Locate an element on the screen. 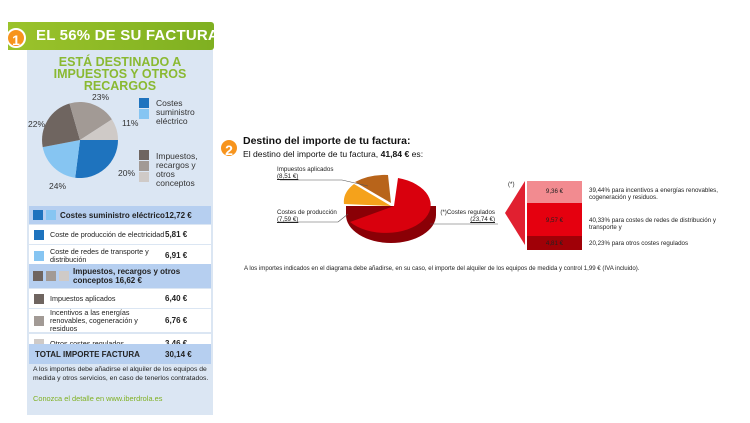 This screenshot has height=423, width=750. breakdown-box-incentivos is located at coordinates (554, 192).